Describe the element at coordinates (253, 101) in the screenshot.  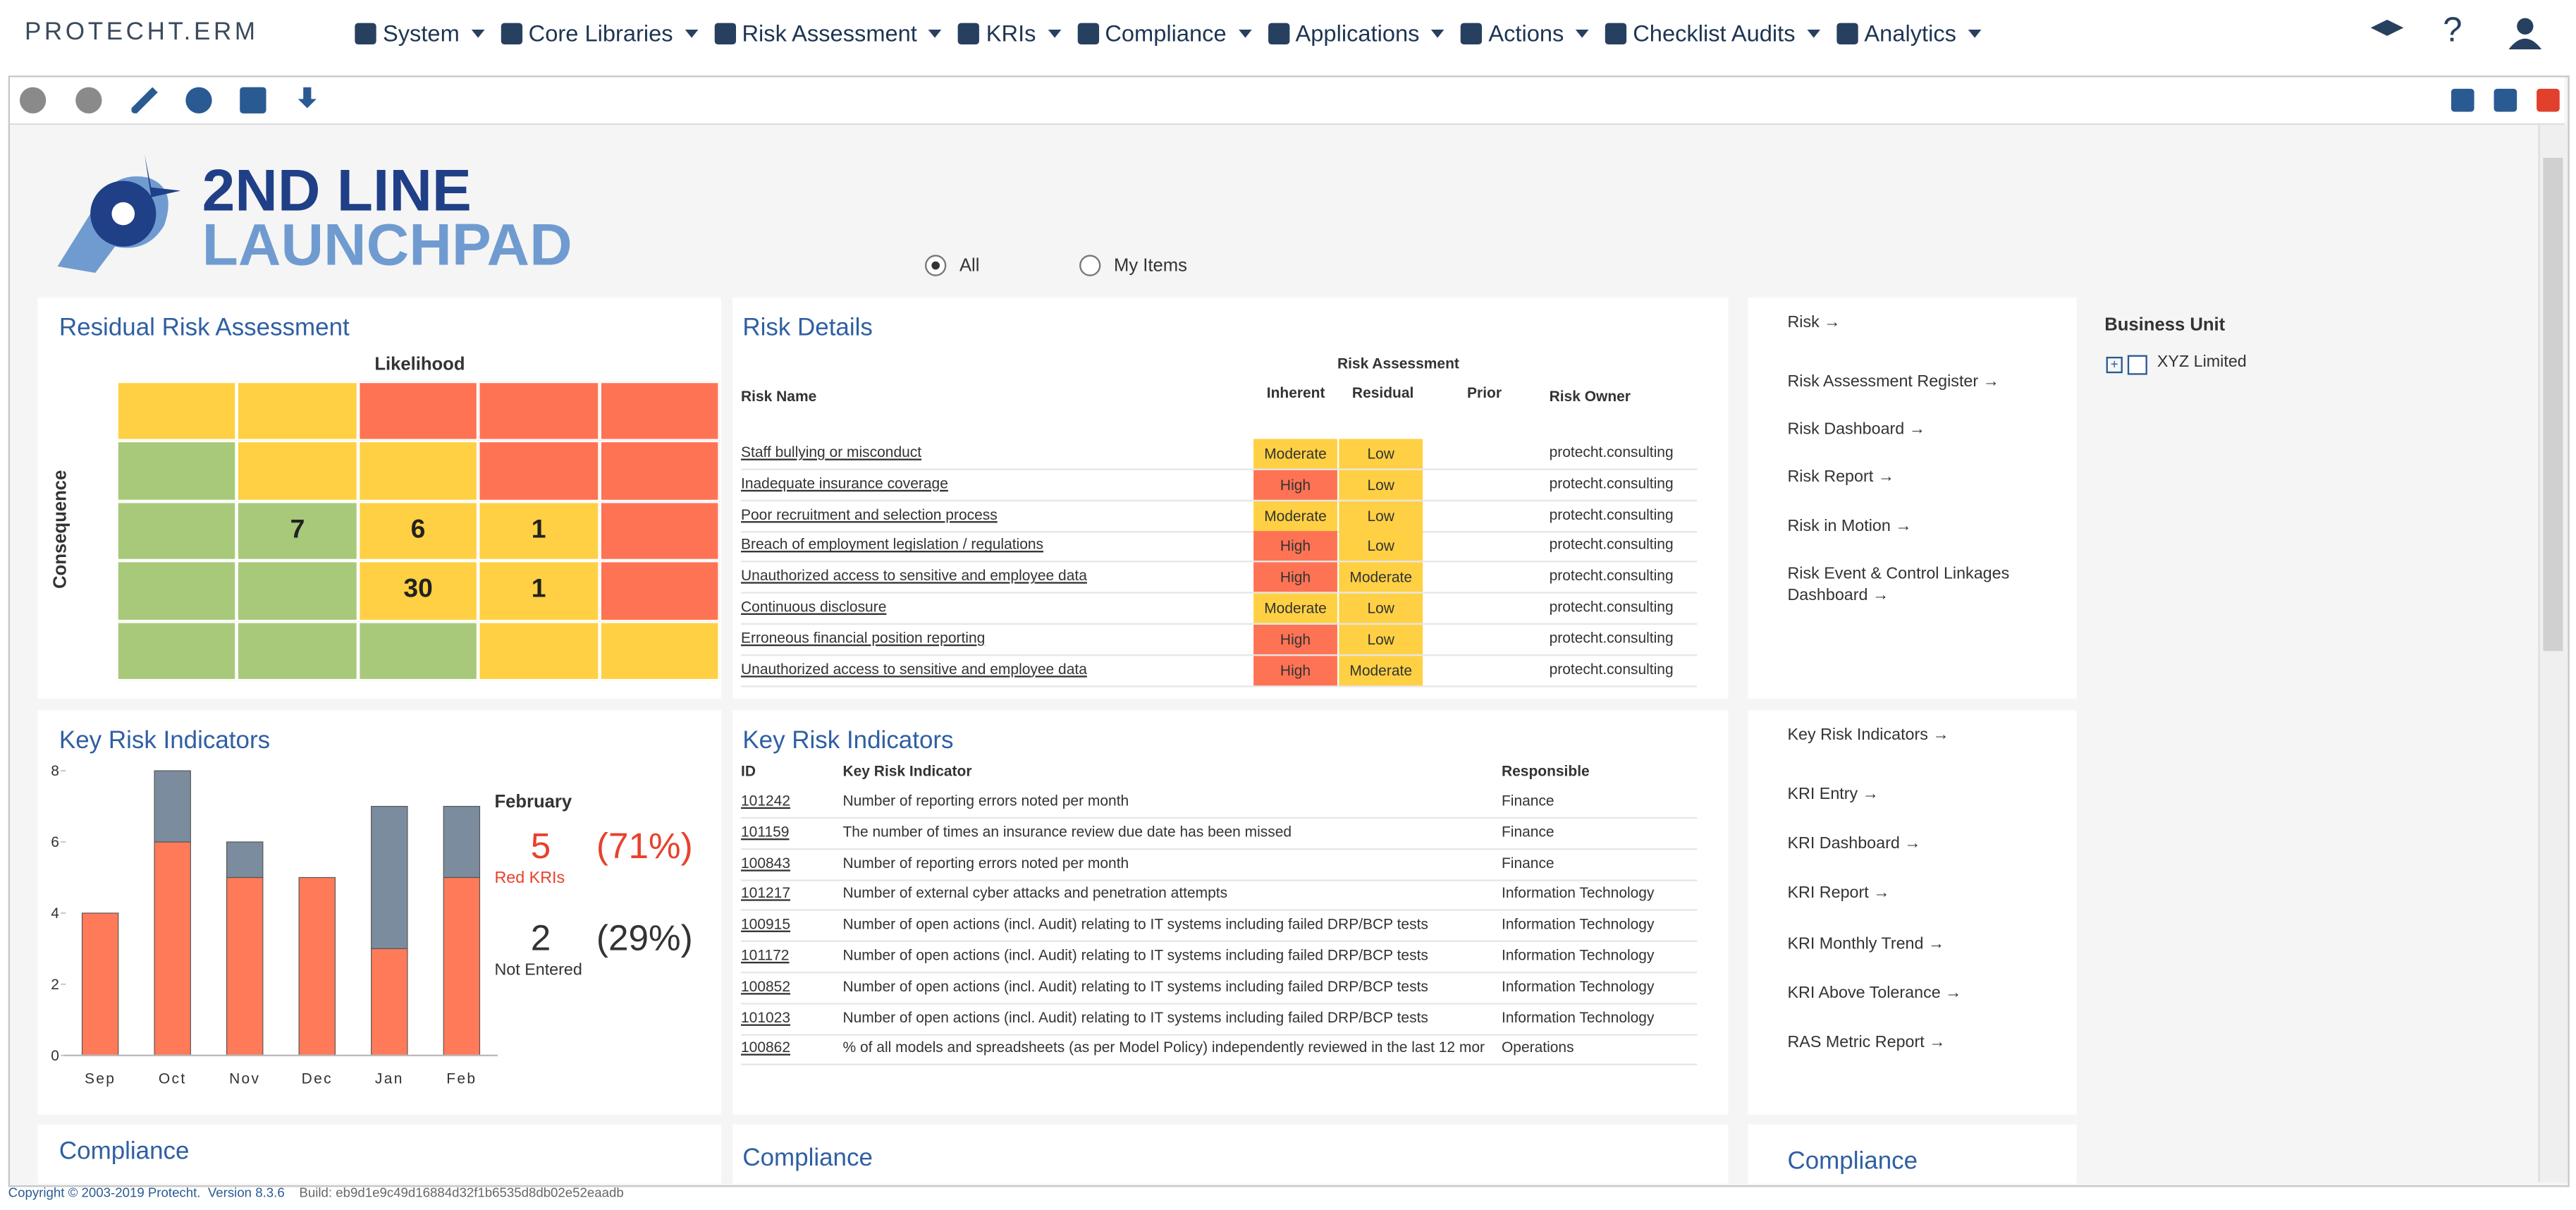
I see `print-button` at that location.